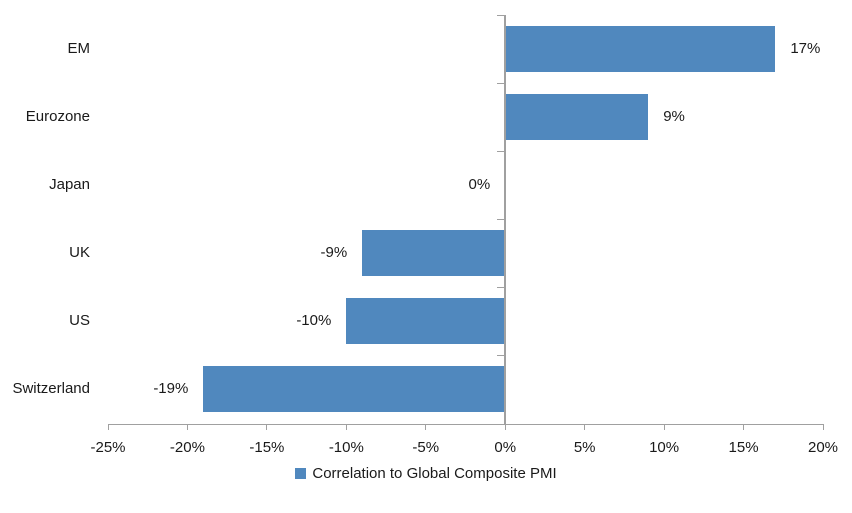  Describe the element at coordinates (69, 184) in the screenshot. I see `category-label-japan: Japan` at that location.